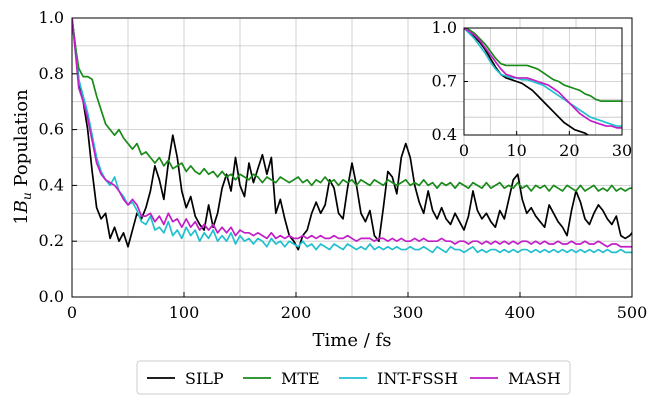 Image resolution: width=658 pixels, height=404 pixels. I want to click on inset-plot: 0 10 20 30 0.4 0.7 1.0, so click(532, 89).